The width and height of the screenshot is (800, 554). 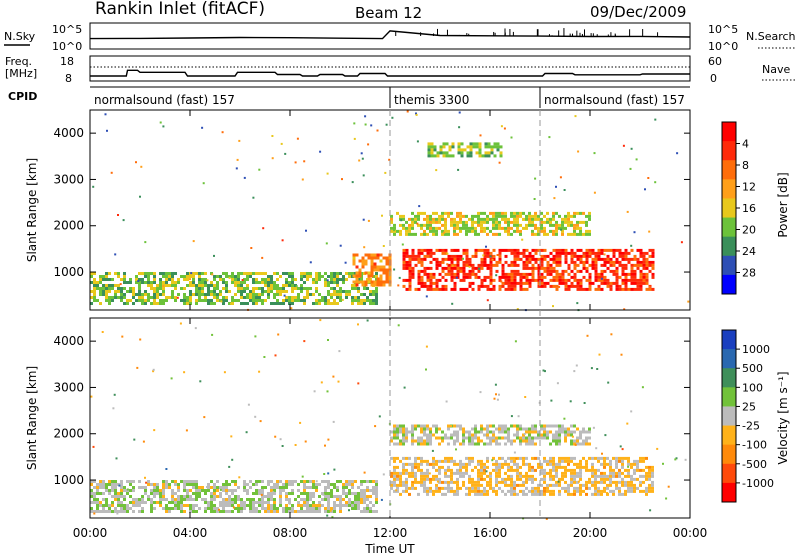 I want to click on colorbar-tick-label: -25, so click(x=751, y=426).